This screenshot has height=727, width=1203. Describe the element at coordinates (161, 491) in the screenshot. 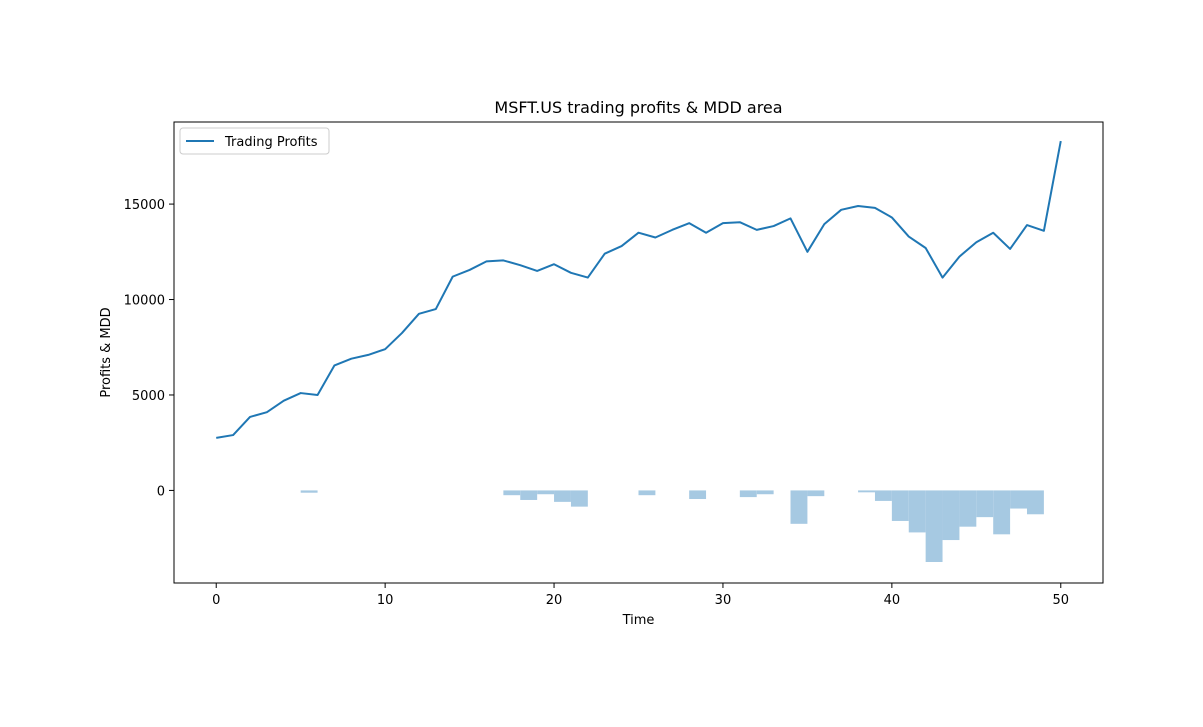

I see `y-tick-label: 0` at that location.